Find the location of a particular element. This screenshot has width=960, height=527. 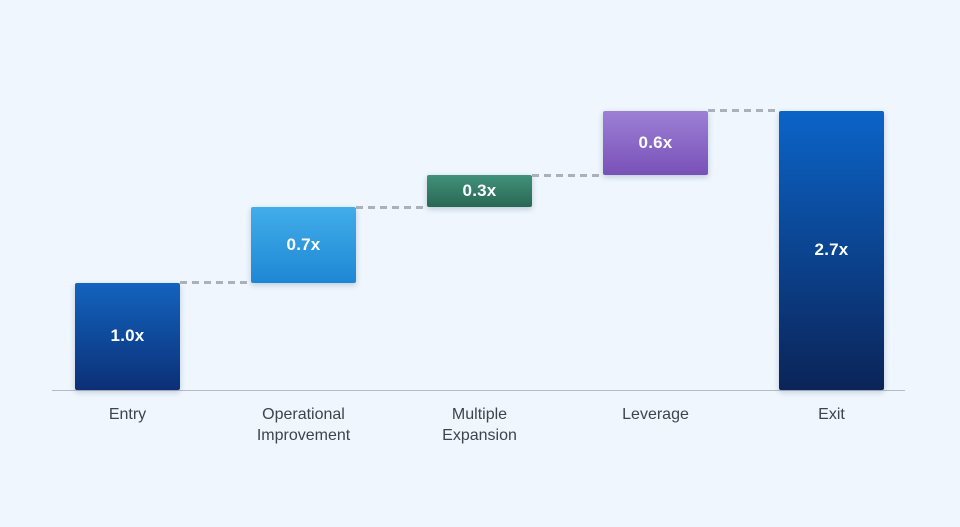

bar-leverage: 0.6x is located at coordinates (655, 142).